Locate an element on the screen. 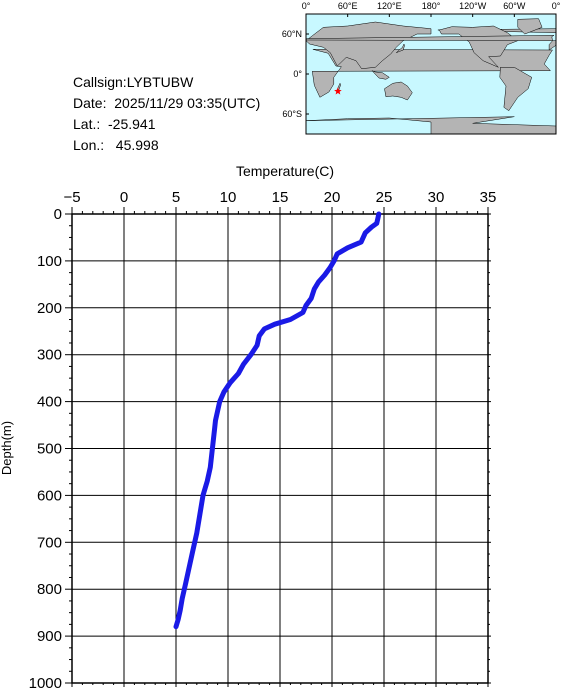 The width and height of the screenshot is (564, 690). world-map: 0° 60°E 120°E 180° 120°W 60°W 0° 60°N 0° 60°S is located at coordinates (421, 68).